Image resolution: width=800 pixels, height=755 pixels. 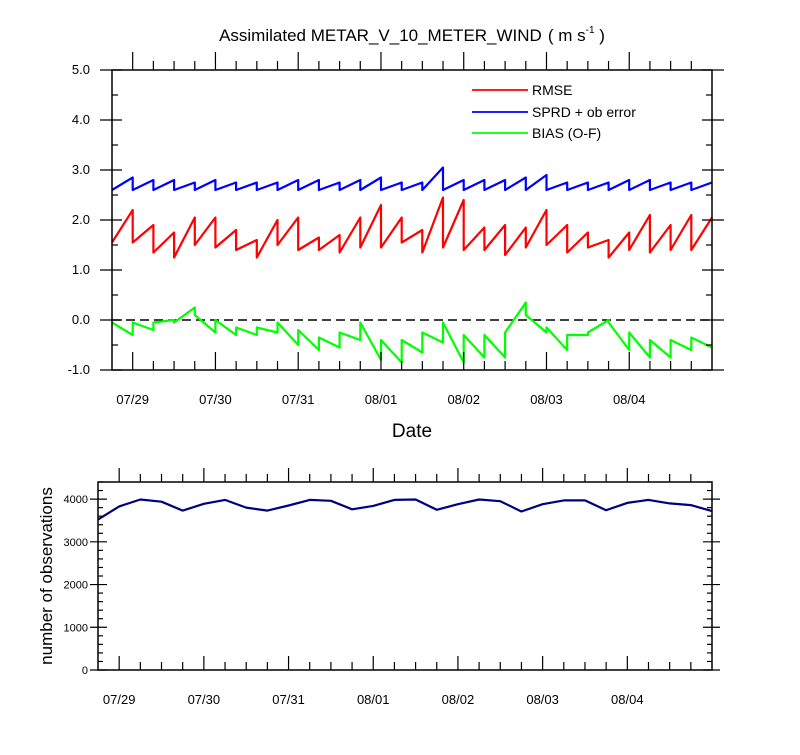 I want to click on chart-title-units: ( m s, so click(x=567, y=35).